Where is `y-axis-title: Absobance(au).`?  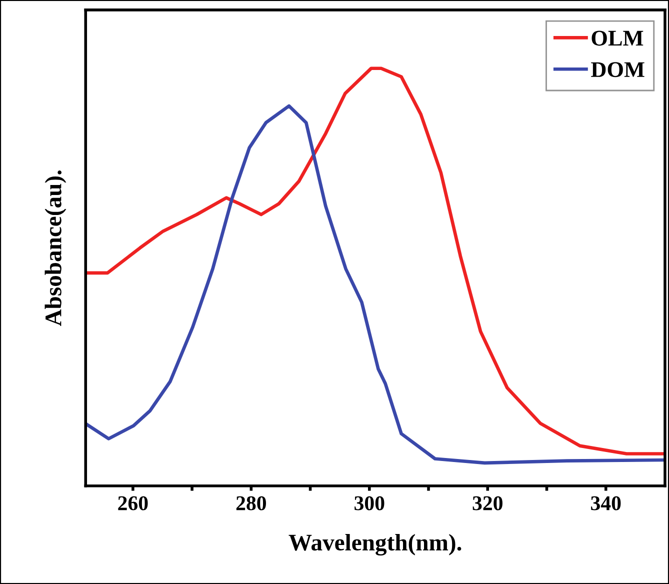 y-axis-title: Absobance(au). is located at coordinates (55, 248).